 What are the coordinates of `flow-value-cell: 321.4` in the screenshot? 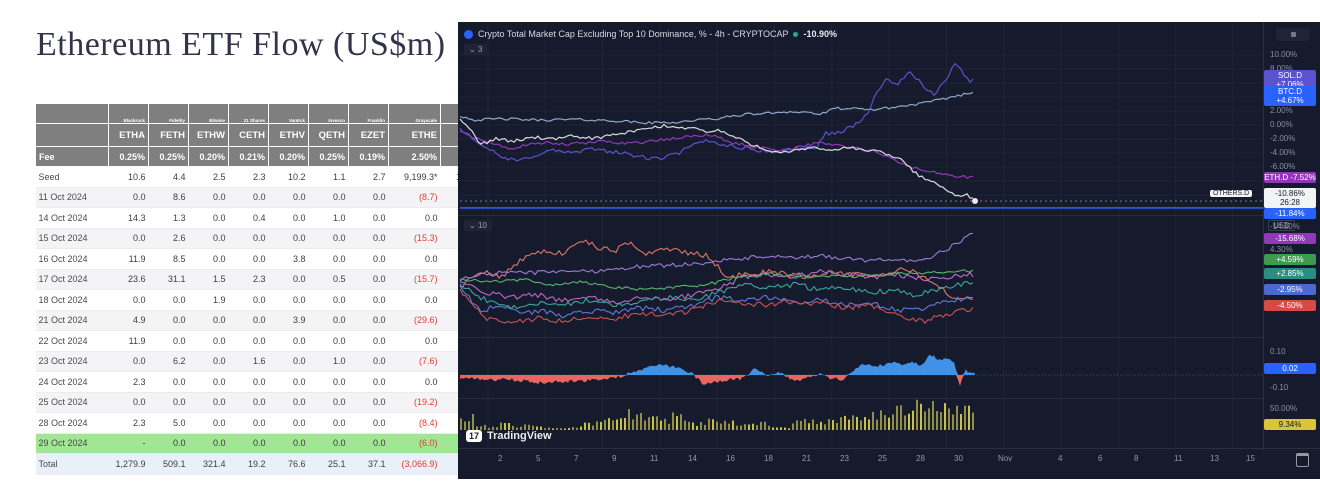 It's located at (208, 464).